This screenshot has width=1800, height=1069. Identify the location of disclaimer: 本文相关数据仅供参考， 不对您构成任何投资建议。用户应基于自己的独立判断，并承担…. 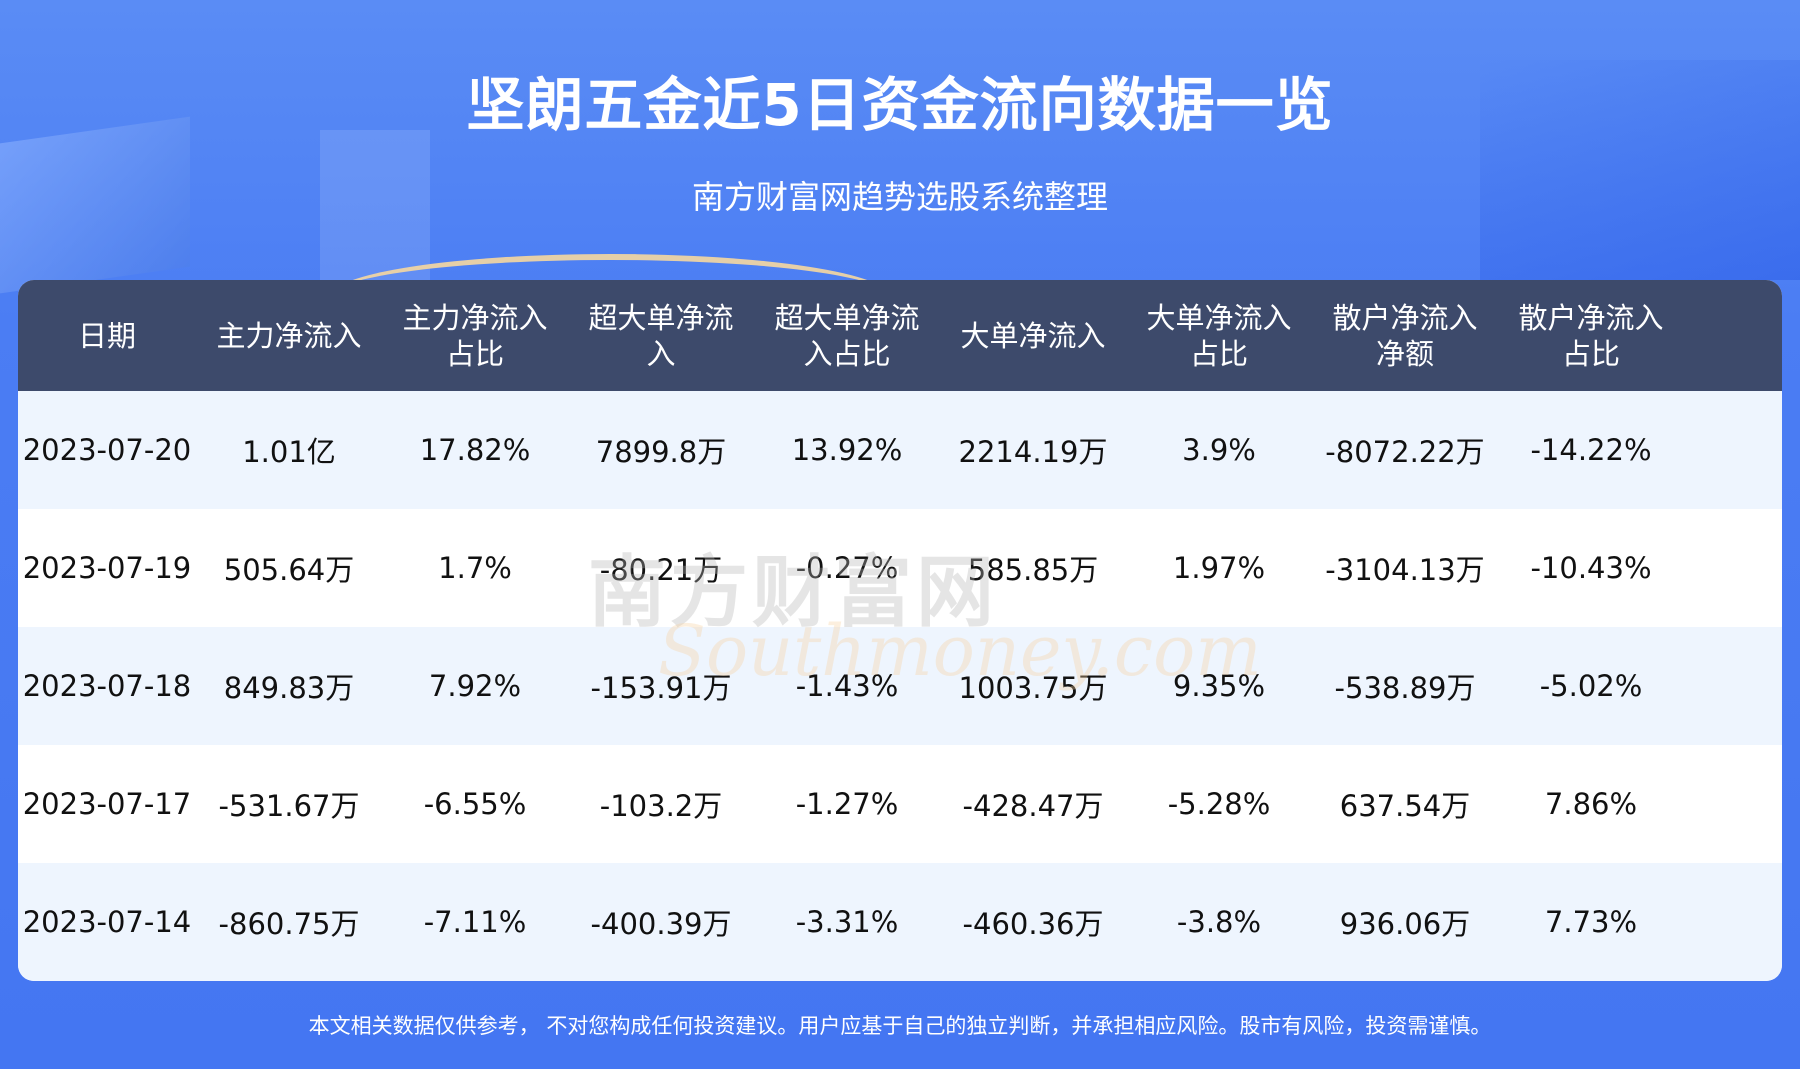
(900, 1026).